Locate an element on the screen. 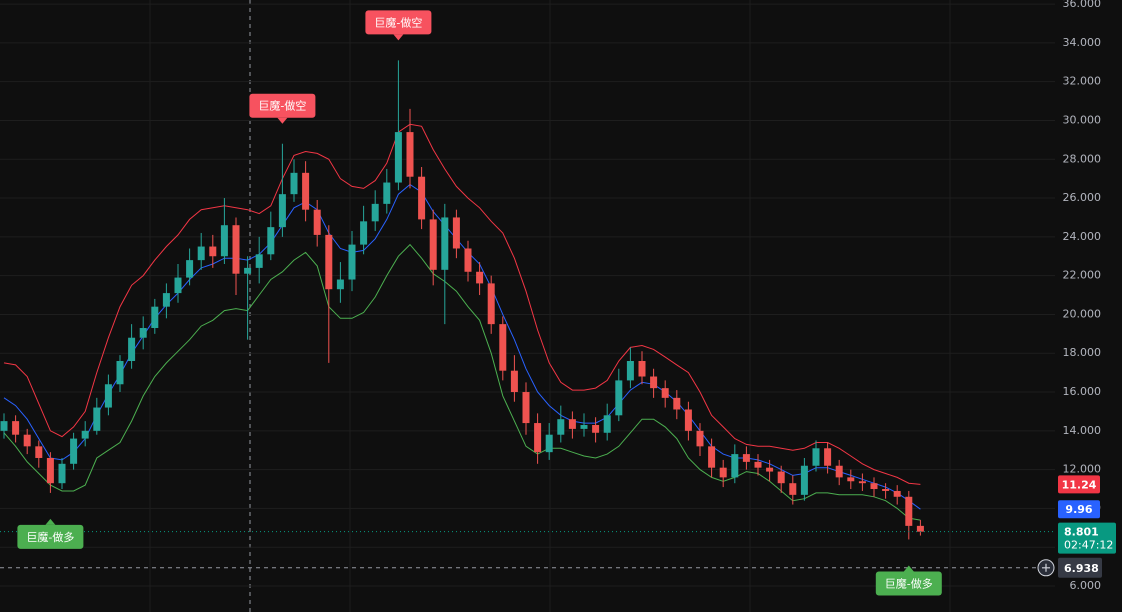 This screenshot has height=612, width=1122. y-tick-label: 36.000 is located at coordinates (1082, 5).